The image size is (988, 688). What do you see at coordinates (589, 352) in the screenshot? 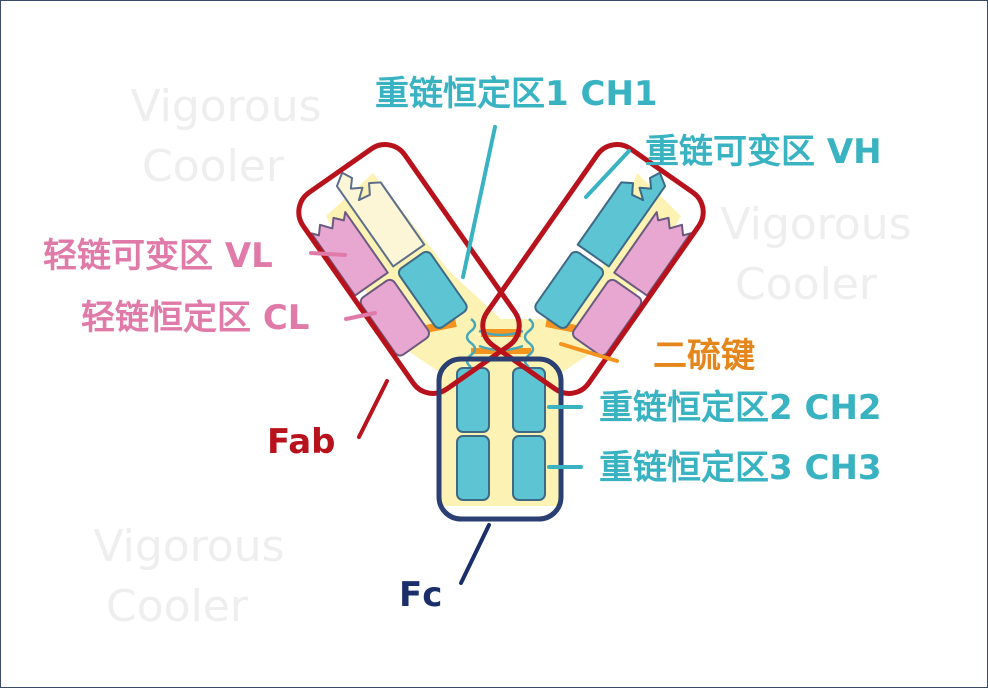
I see `disulfide-leader` at bounding box center [589, 352].